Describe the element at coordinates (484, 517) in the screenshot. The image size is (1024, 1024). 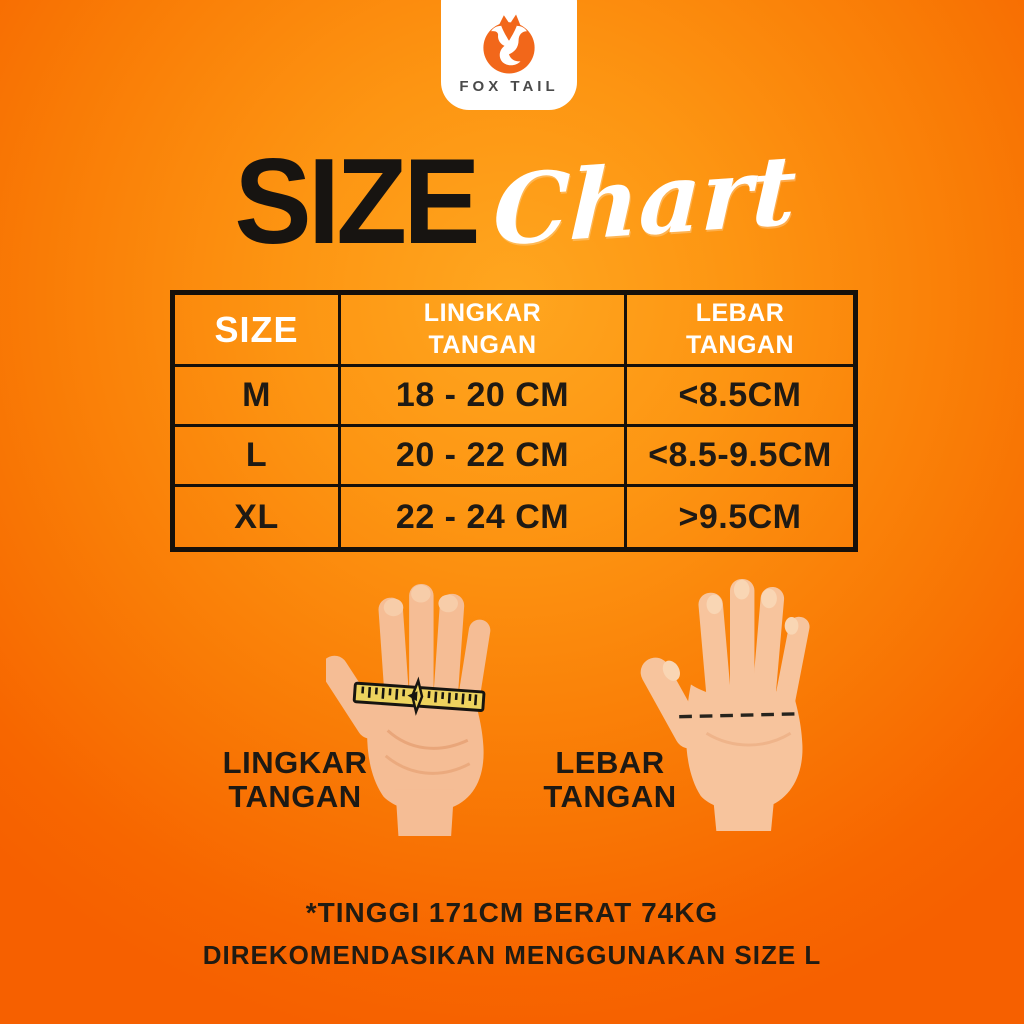
I see `row-xl-lingkar: 22 - 24 CM` at that location.